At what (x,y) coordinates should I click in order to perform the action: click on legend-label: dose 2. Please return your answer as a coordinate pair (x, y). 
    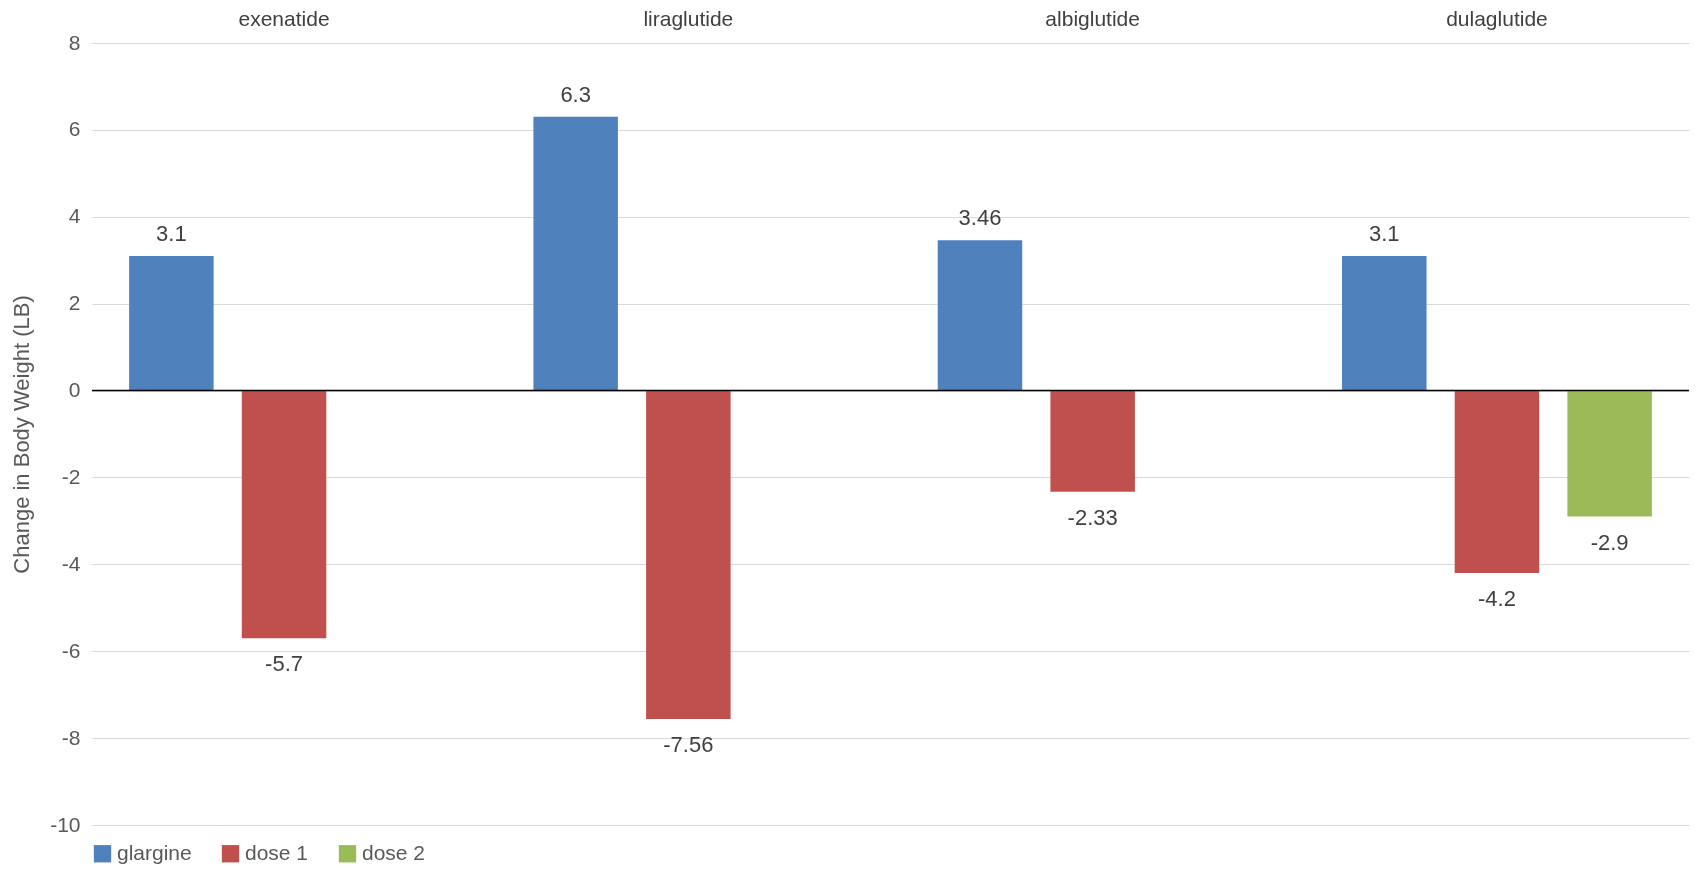
    Looking at the image, I should click on (394, 852).